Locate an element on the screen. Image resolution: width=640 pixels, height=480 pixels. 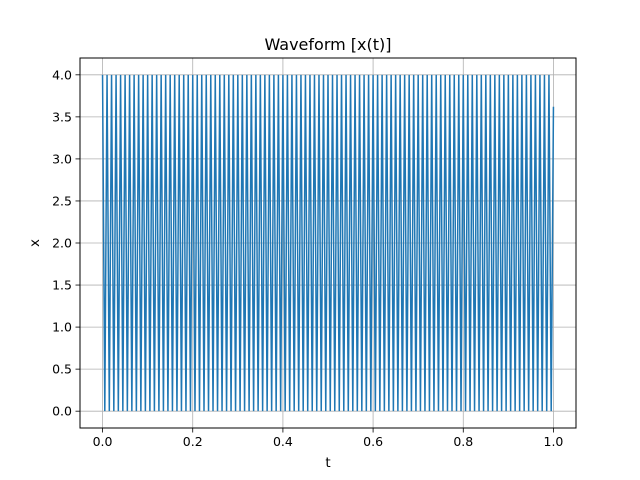
y-axis: 0.0 0.5 1.0 1.5 2.0 2.5 3.0 3.5 4.0 is located at coordinates (66, 243).